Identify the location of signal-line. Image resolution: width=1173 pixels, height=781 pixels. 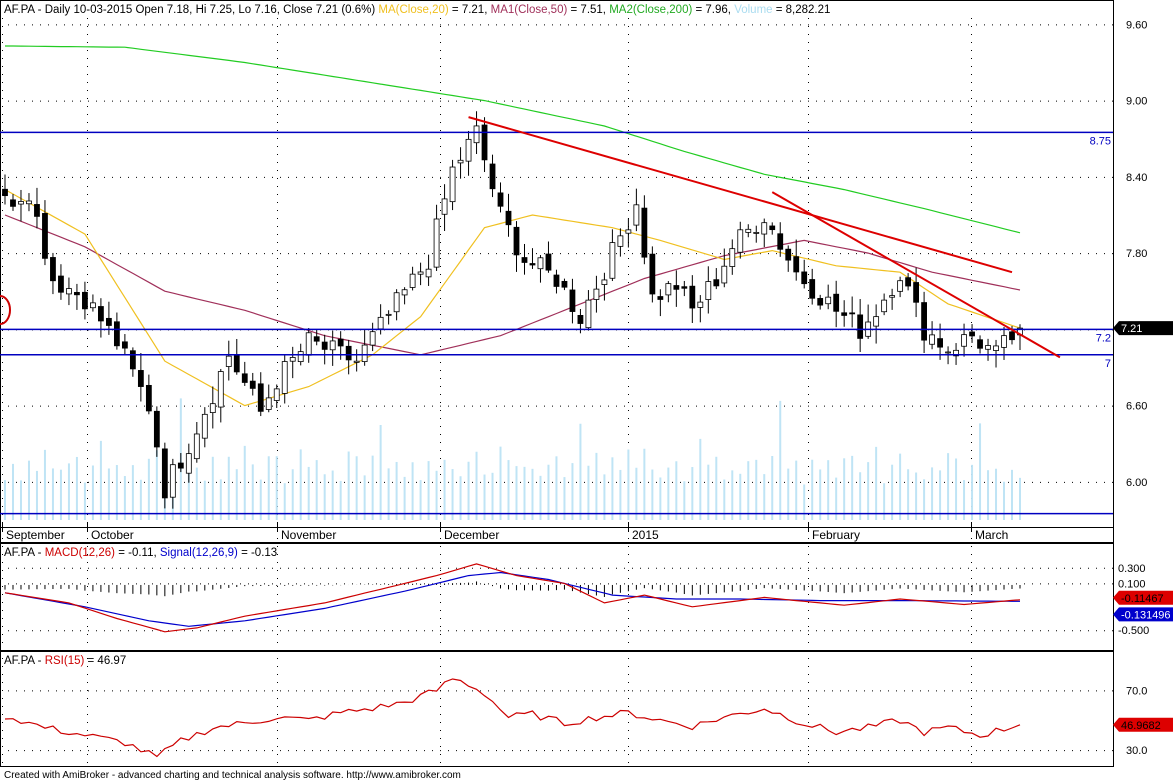
(512, 599).